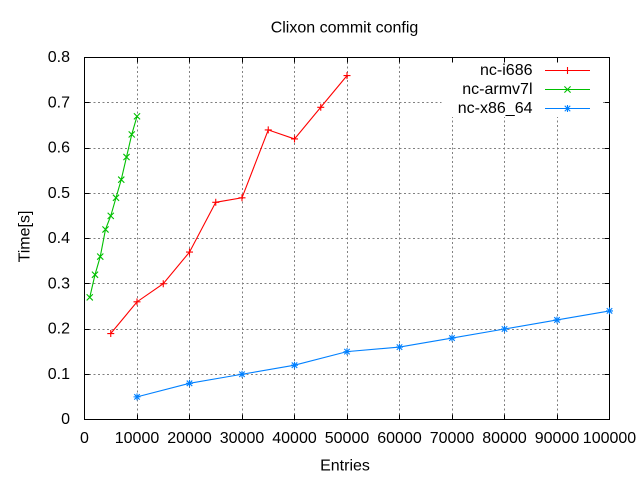 The height and width of the screenshot is (485, 640). What do you see at coordinates (504, 438) in the screenshot?
I see `svg-text: 80000` at bounding box center [504, 438].